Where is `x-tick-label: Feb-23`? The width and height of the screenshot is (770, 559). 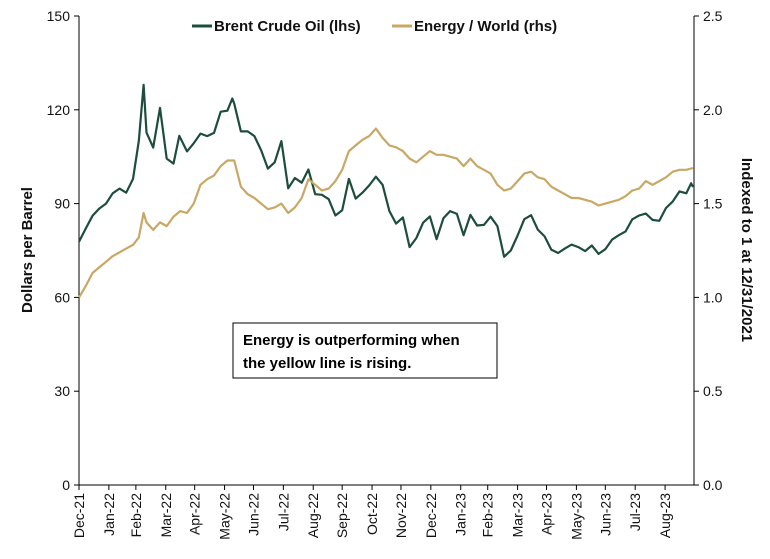
x-tick-label: Feb-23 is located at coordinates (488, 515).